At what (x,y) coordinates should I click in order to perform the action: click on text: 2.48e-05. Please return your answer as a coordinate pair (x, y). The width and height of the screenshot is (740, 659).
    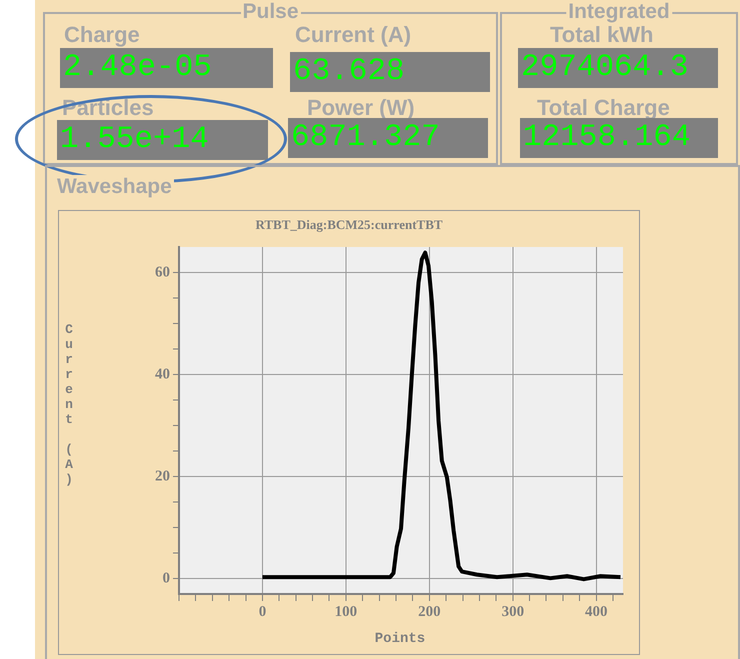
    Looking at the image, I should click on (166, 68).